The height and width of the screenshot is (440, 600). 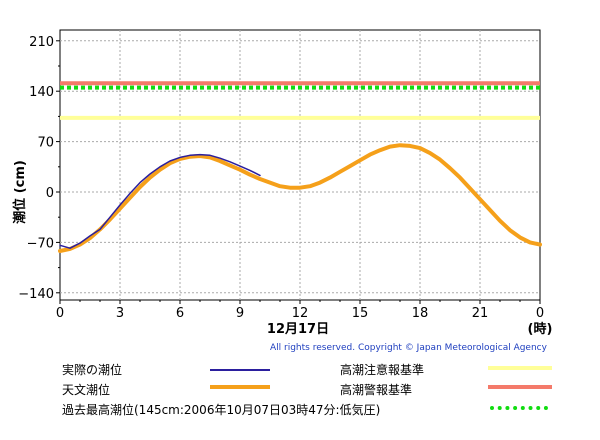 I want to click on x-tick-label: 9, so click(x=240, y=313).